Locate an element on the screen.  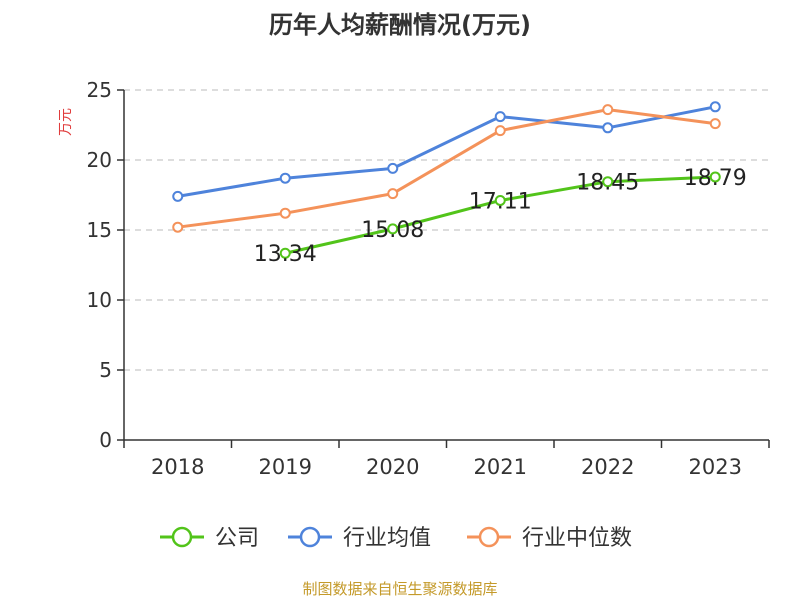
x-tick-label: 2018 is located at coordinates (177, 467).